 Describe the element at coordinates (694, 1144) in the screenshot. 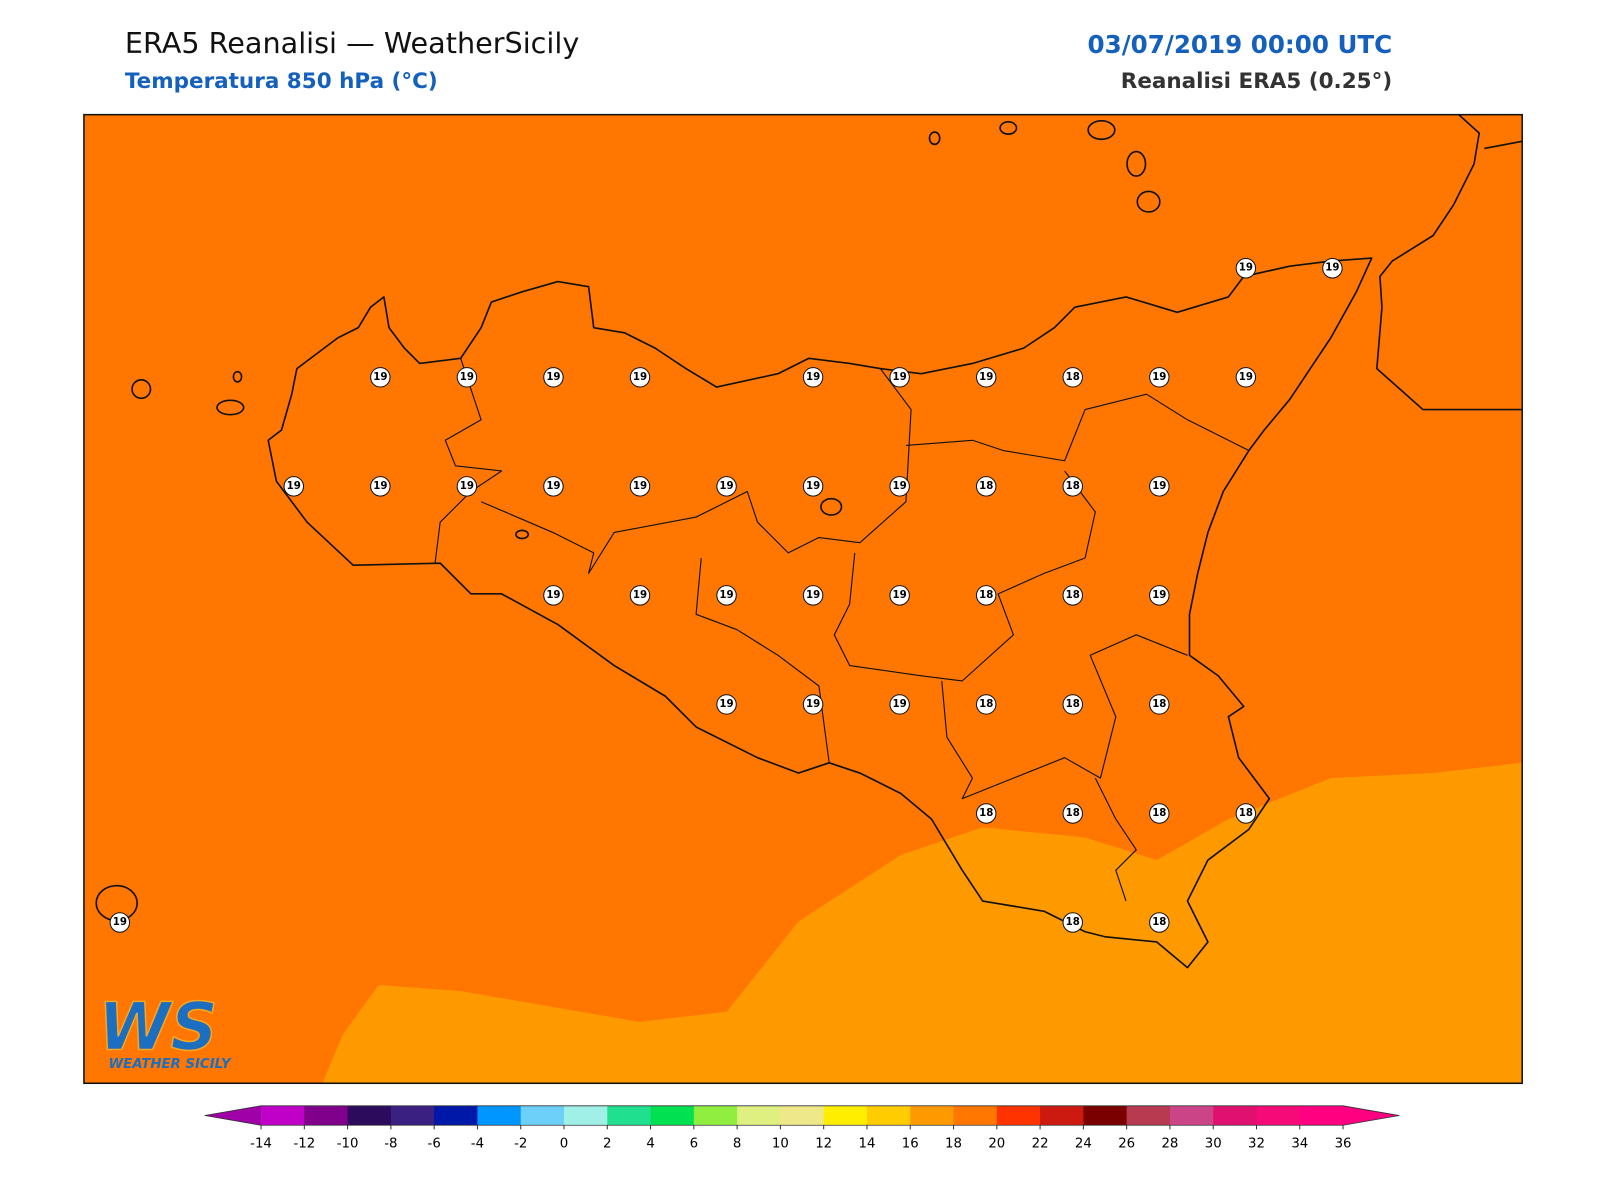

I see `colorbar-tick-label: 6` at that location.